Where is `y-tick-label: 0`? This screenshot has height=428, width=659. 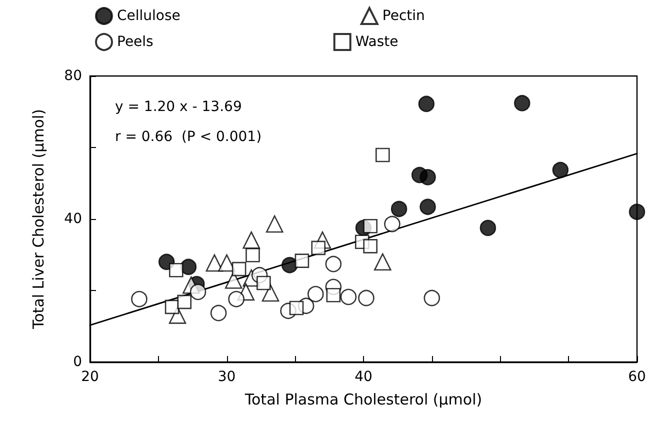 y-tick-label: 0 is located at coordinates (77, 362).